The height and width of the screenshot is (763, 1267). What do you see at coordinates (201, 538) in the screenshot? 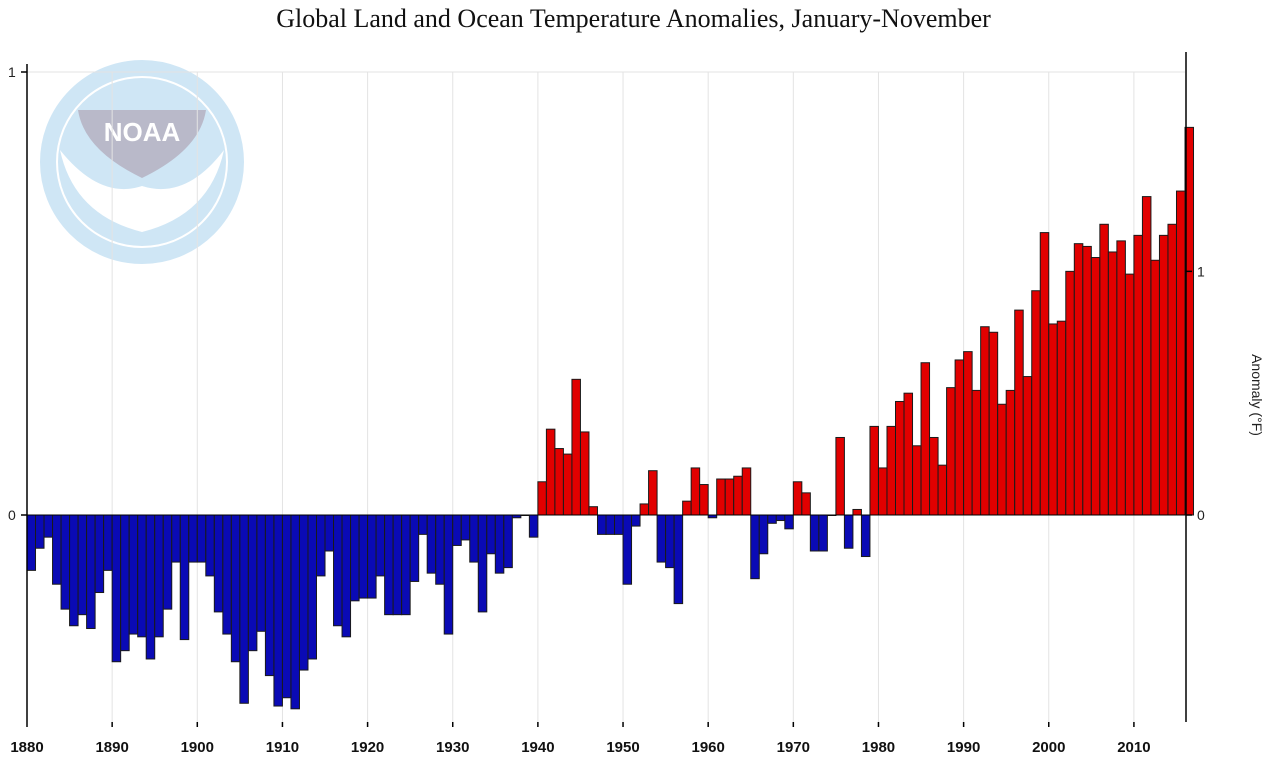
I see `bar-1900` at bounding box center [201, 538].